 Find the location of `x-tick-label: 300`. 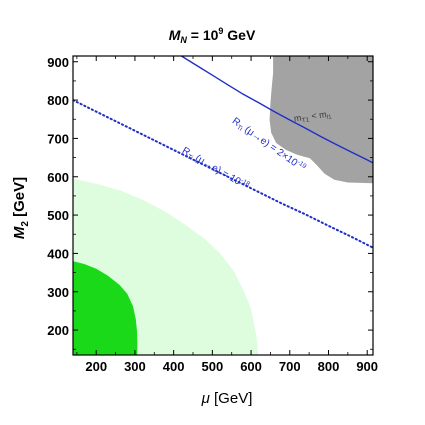

x-tick-label: 300 is located at coordinates (135, 366).